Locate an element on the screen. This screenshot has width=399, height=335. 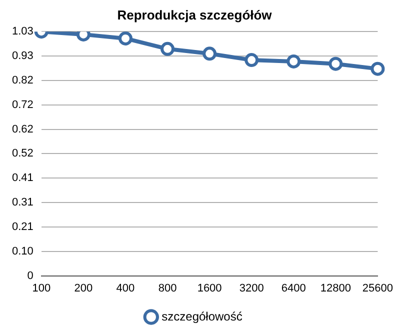
y-tick-label: 0.72 is located at coordinates (23, 104).